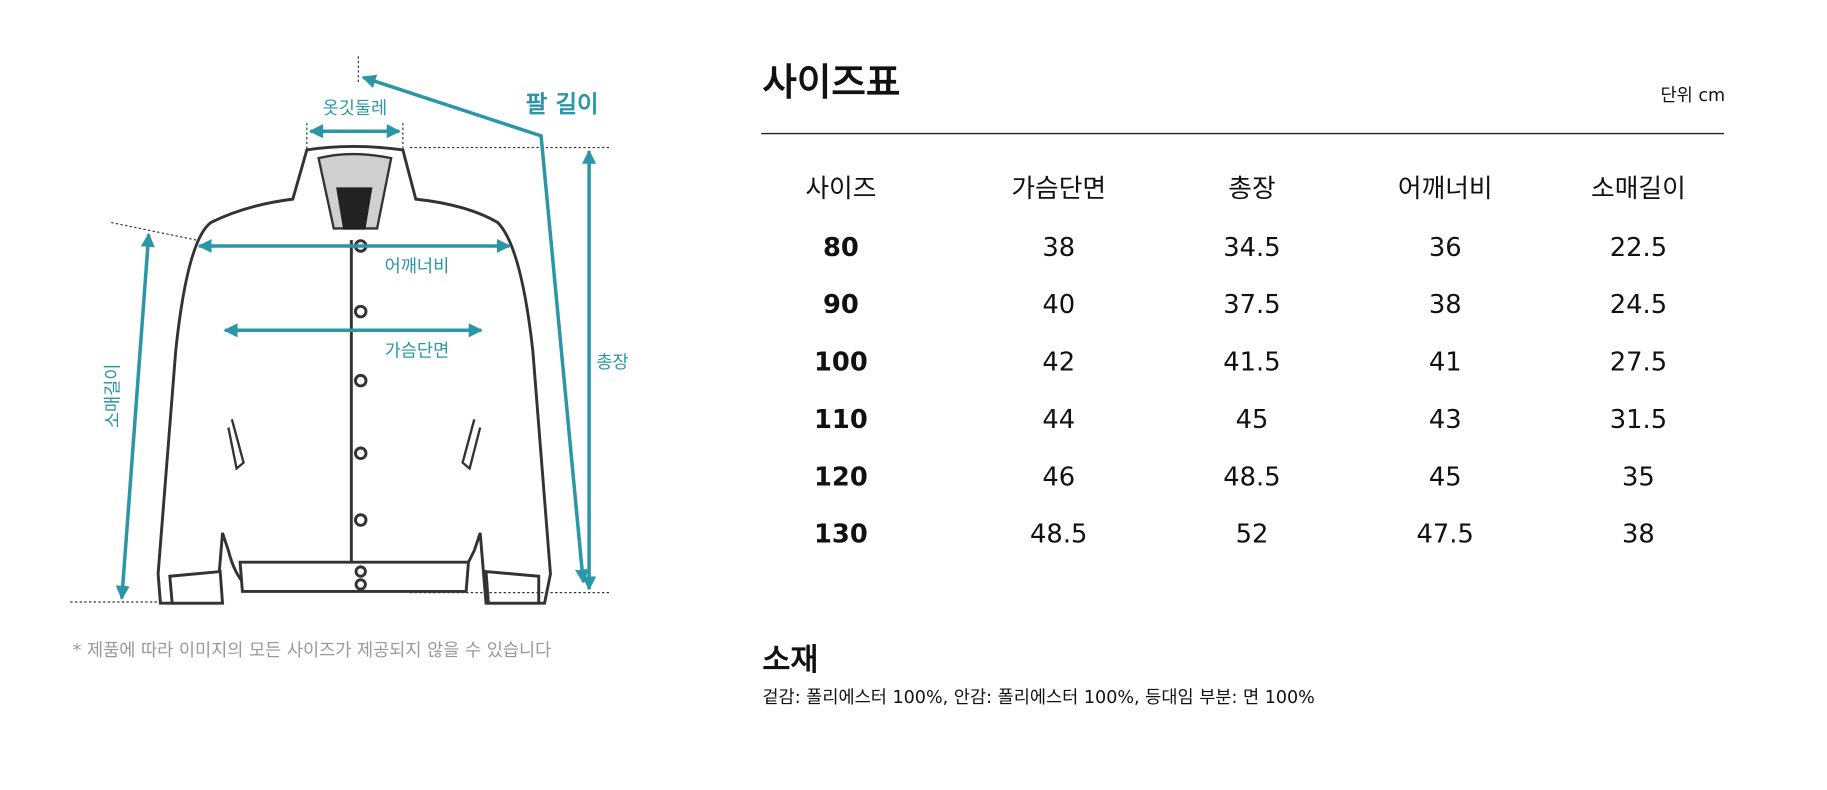  I want to click on note: * 제품에 따라 이미지의 모든 사이즈가 제공되지 않을 수 있습니다, so click(312, 651).